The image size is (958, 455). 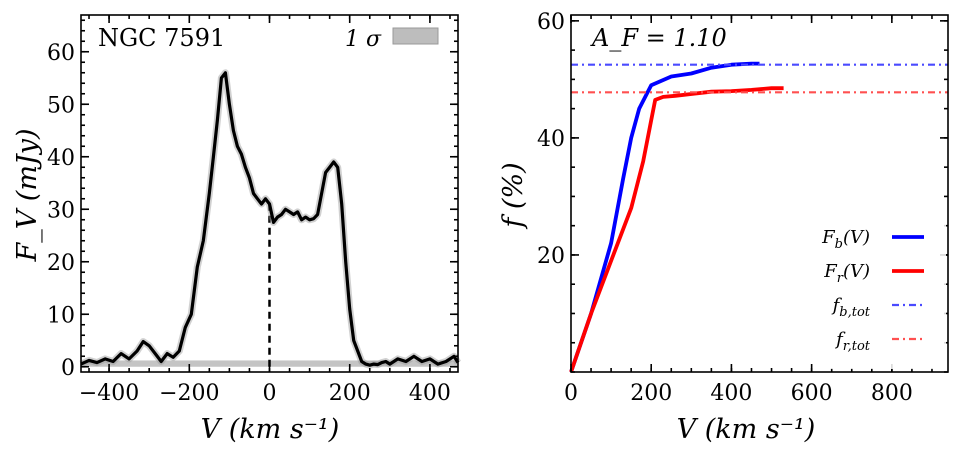 I want to click on sigma-legend-swatch, so click(x=415, y=36).